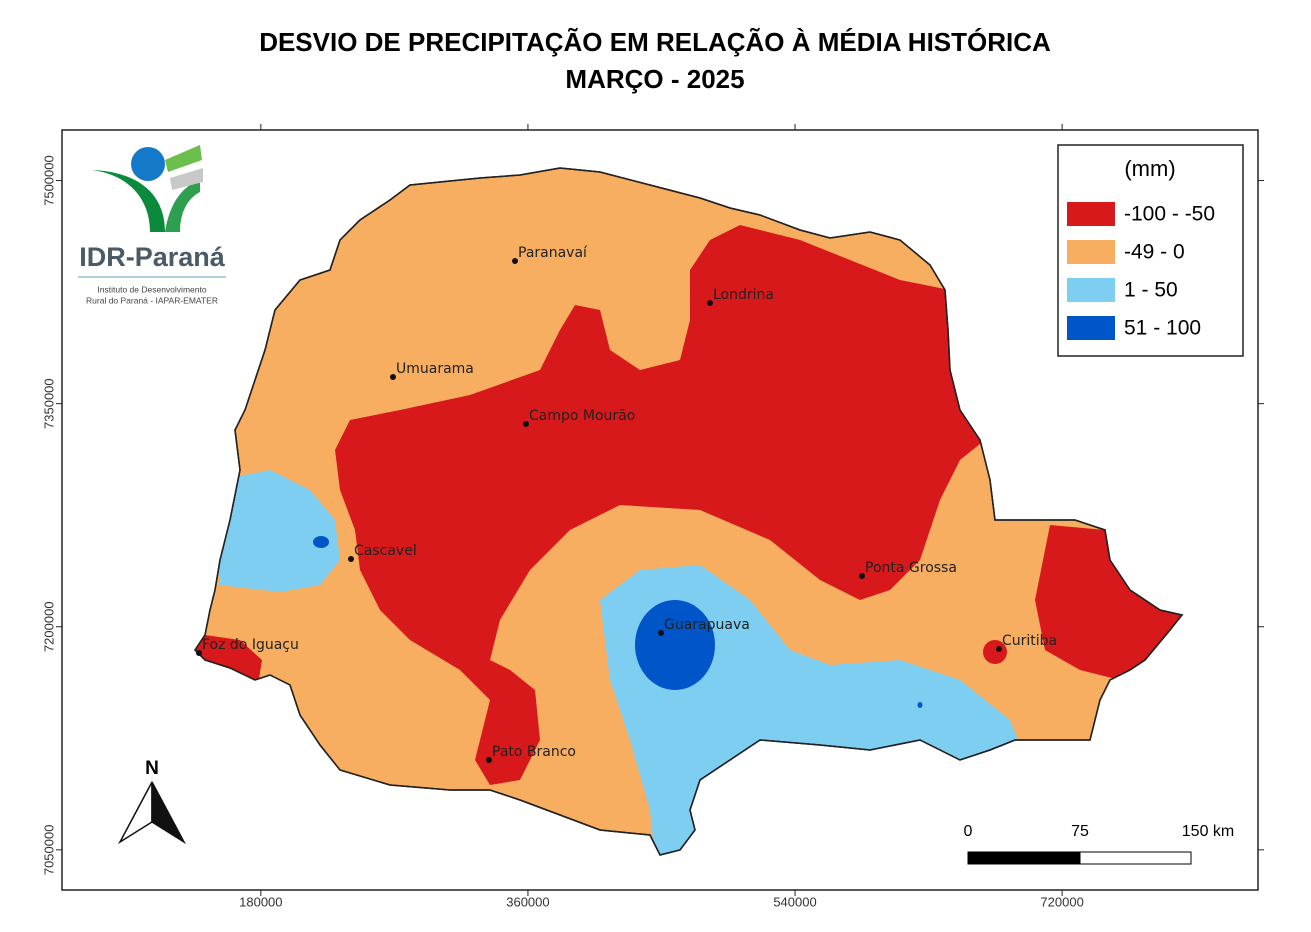 The width and height of the screenshot is (1311, 932). Describe the element at coordinates (968, 831) in the screenshot. I see `scale-label: 0` at that location.